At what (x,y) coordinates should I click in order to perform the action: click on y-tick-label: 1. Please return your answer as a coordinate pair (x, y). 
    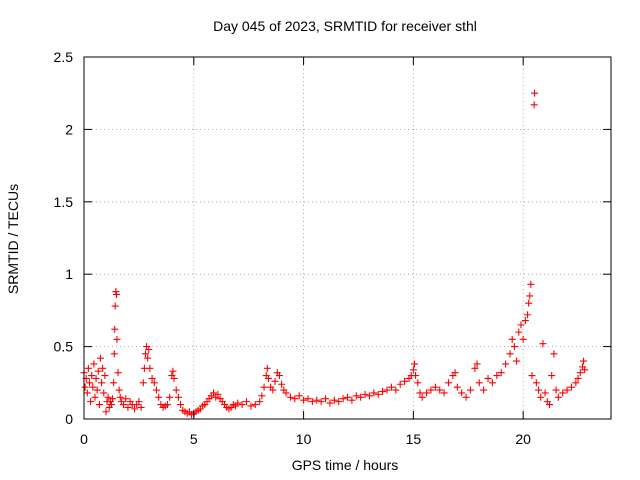
    Looking at the image, I should click on (69, 274).